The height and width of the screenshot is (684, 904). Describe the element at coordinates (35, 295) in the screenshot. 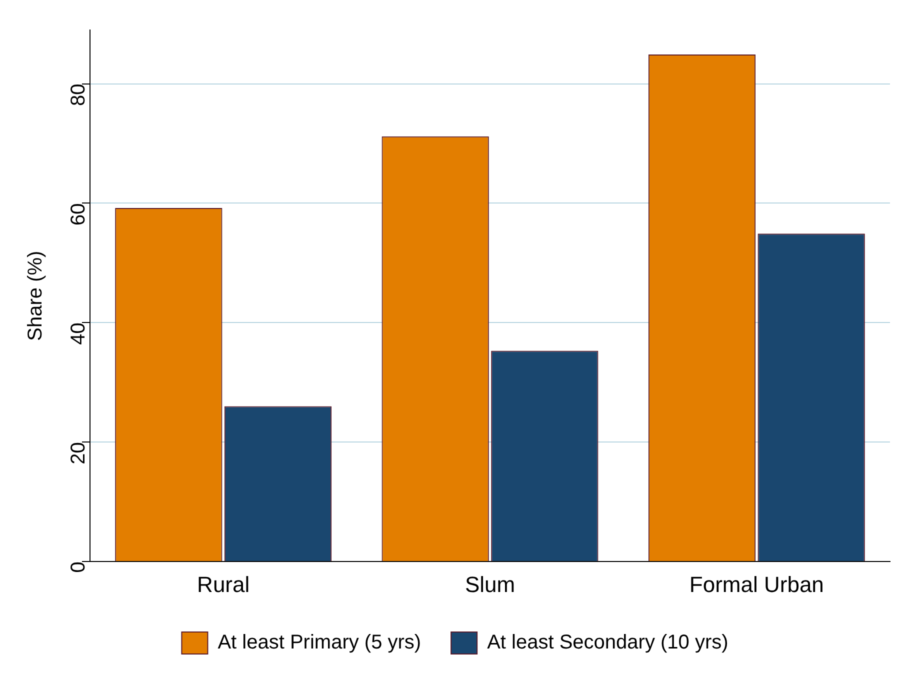

I see `y-axis-title: Share (%)` at that location.